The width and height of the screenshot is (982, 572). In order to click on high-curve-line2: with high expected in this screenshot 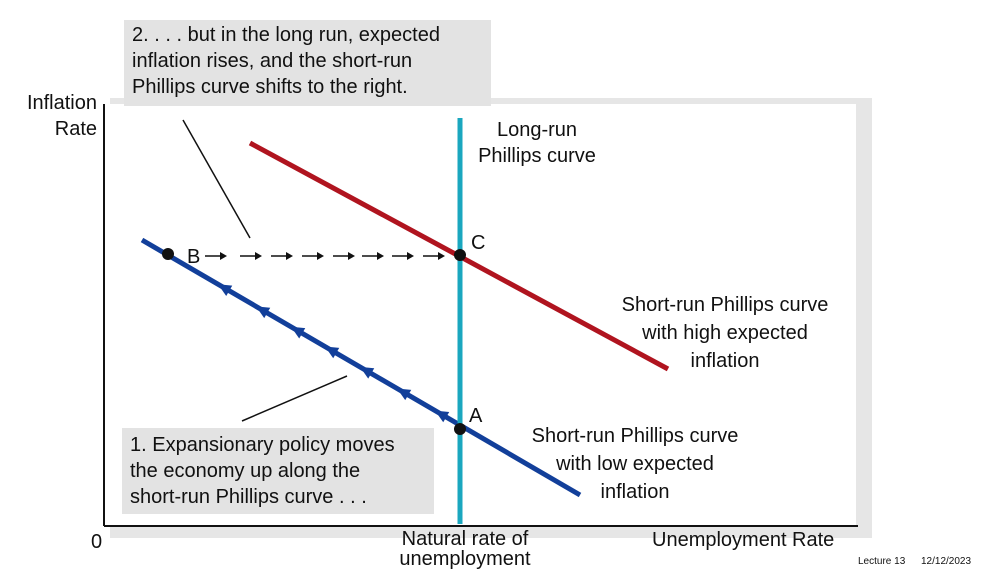, I will do `click(725, 333)`.